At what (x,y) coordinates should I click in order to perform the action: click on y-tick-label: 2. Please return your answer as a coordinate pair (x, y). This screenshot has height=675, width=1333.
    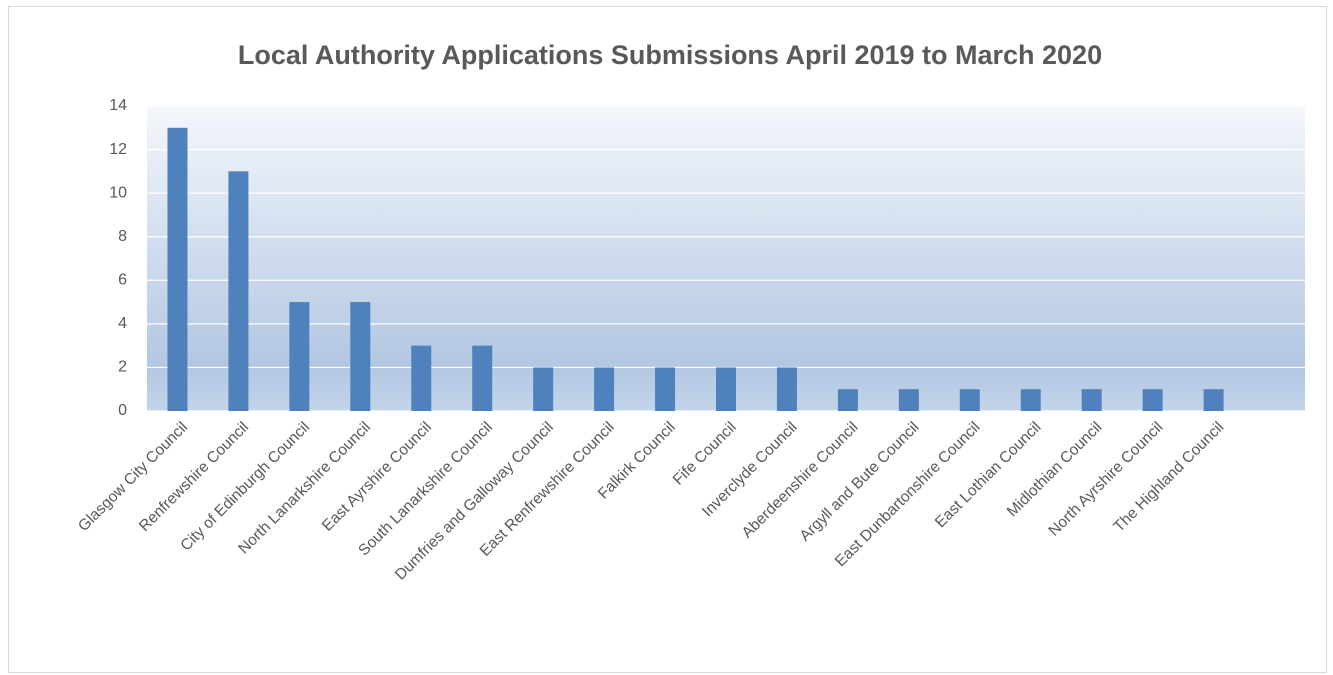
    Looking at the image, I should click on (122, 367).